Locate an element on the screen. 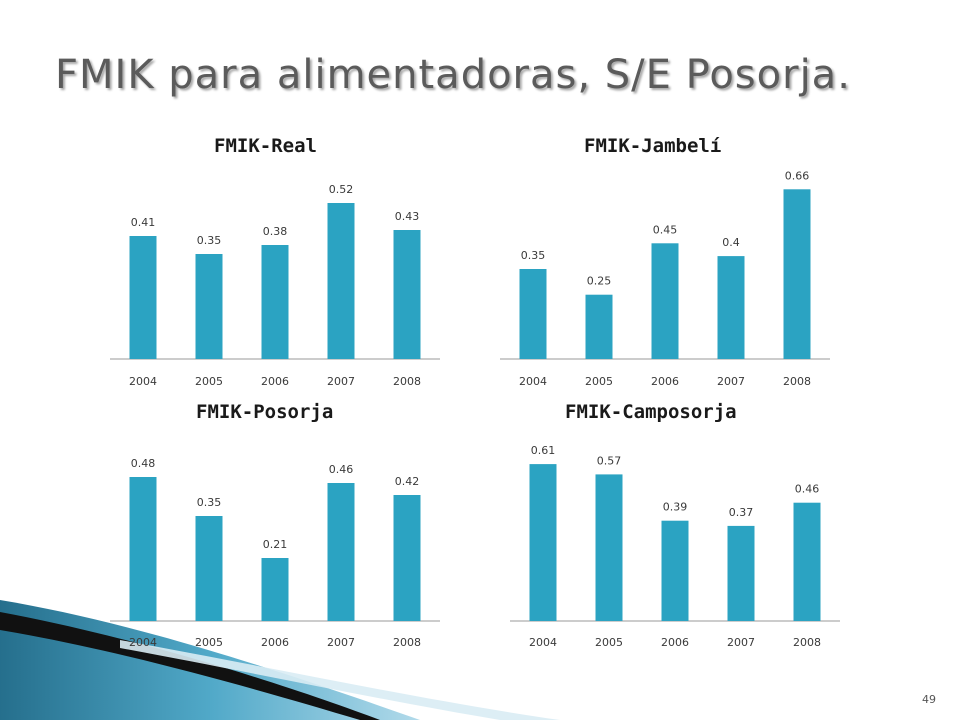  data-label-2004: 0.48 is located at coordinates (143, 463).